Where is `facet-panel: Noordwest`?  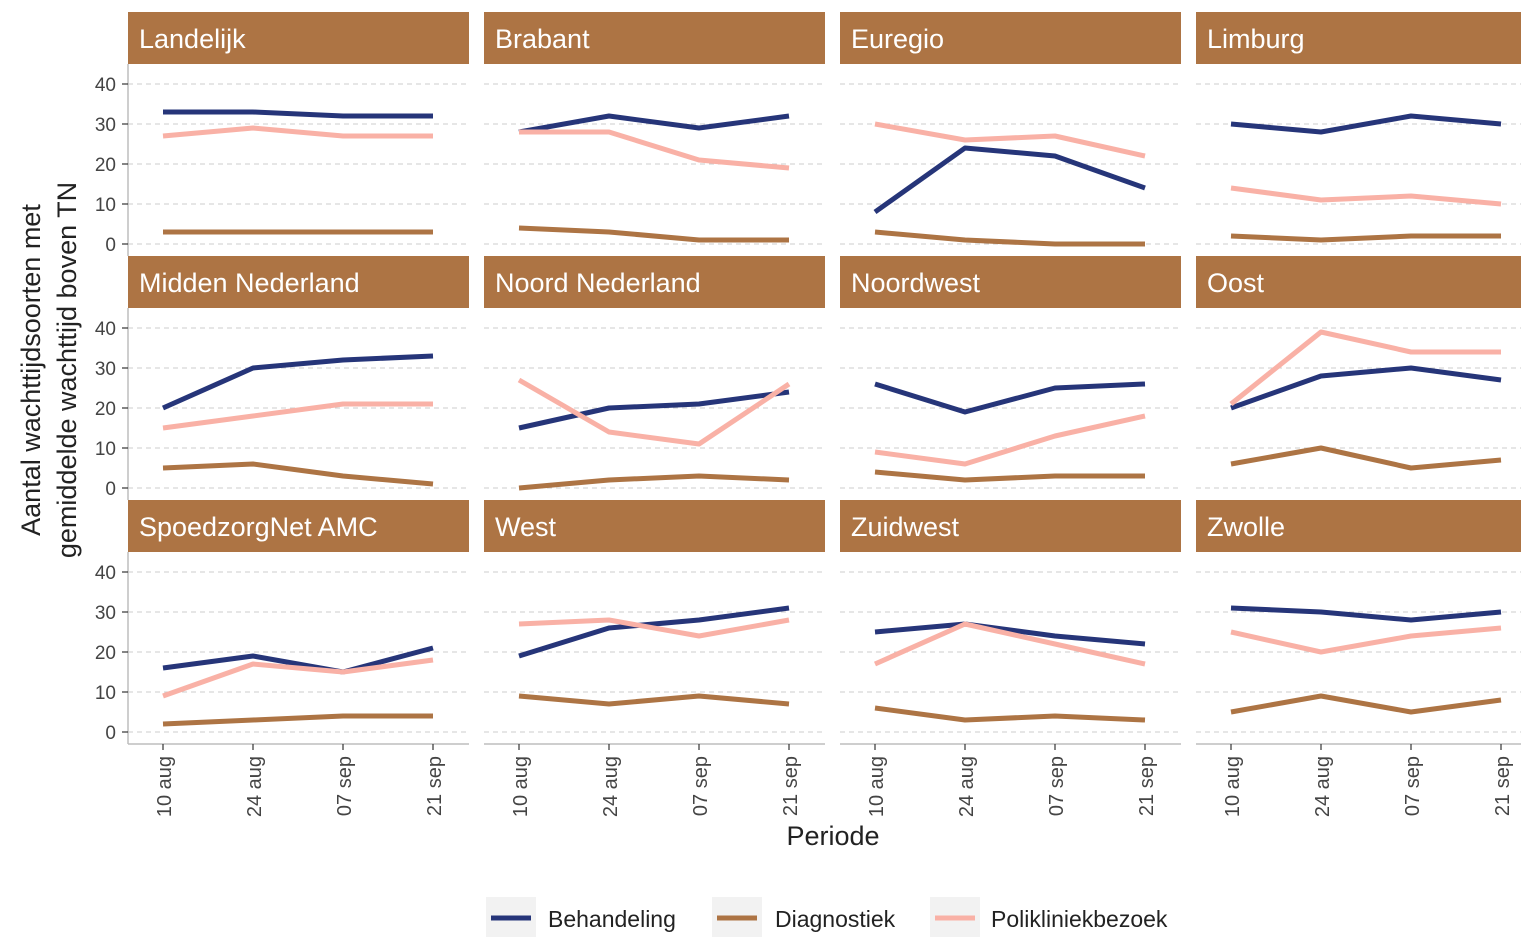
facet-panel: Noordwest is located at coordinates (1010, 372).